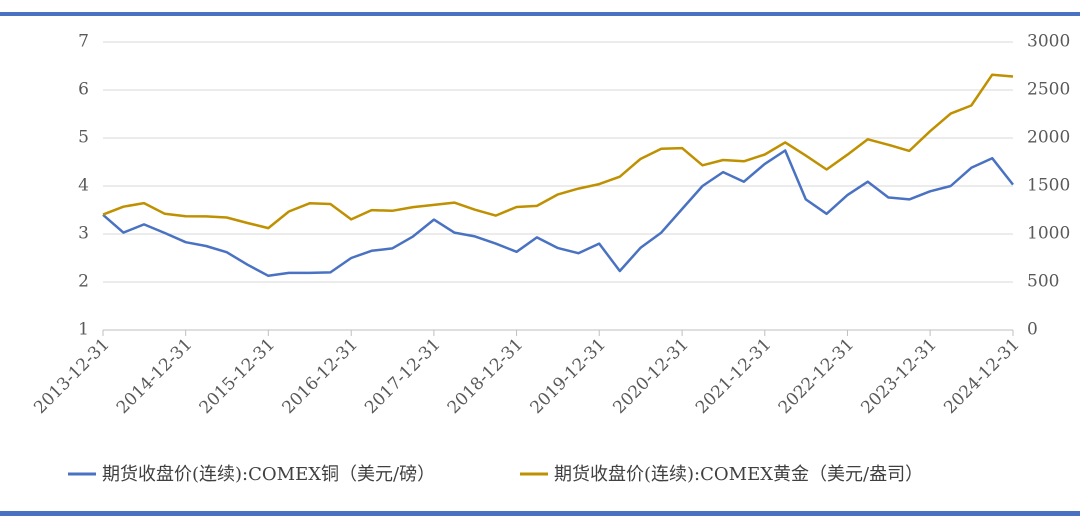 Image resolution: width=1080 pixels, height=521 pixels. What do you see at coordinates (738, 474) in the screenshot?
I see `legend-label: 期货收盘价(连续):COMEX黄金（美元/盎司）` at bounding box center [738, 474].